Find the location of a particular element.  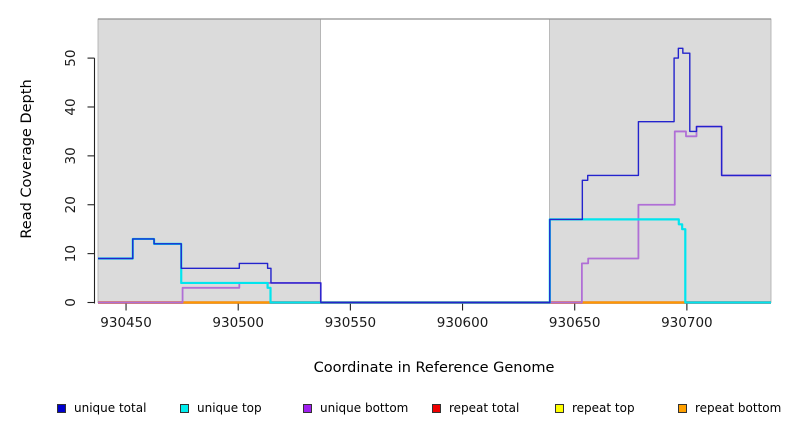

legend-item-unique-top: unique top is located at coordinates (221, 408).